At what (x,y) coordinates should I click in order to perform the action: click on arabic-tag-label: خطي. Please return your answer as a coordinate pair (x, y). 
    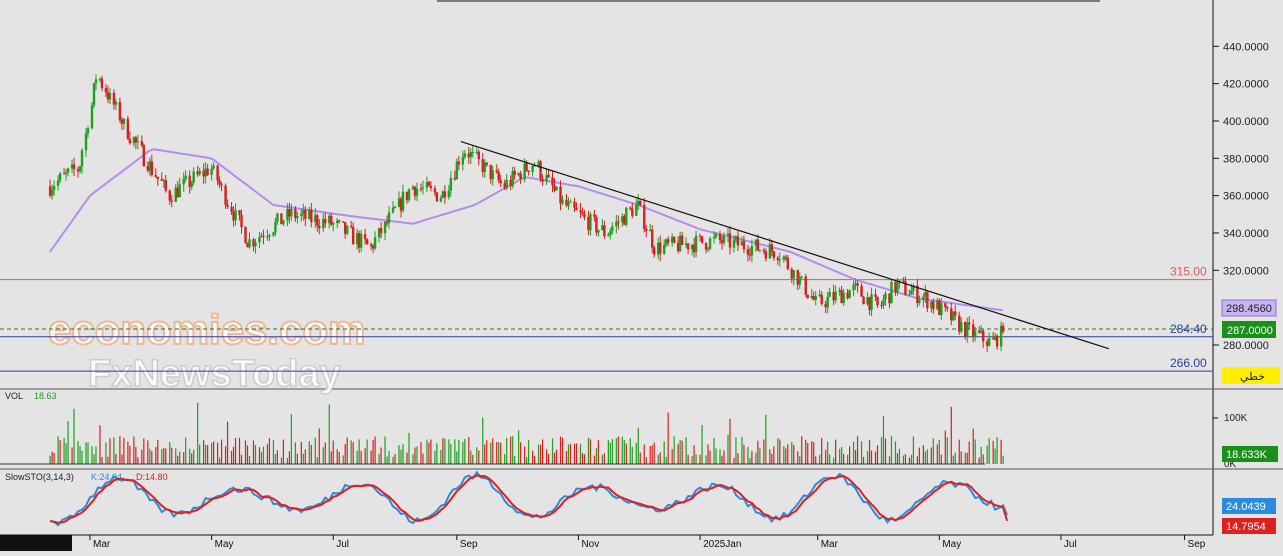
    Looking at the image, I should click on (1252, 377).